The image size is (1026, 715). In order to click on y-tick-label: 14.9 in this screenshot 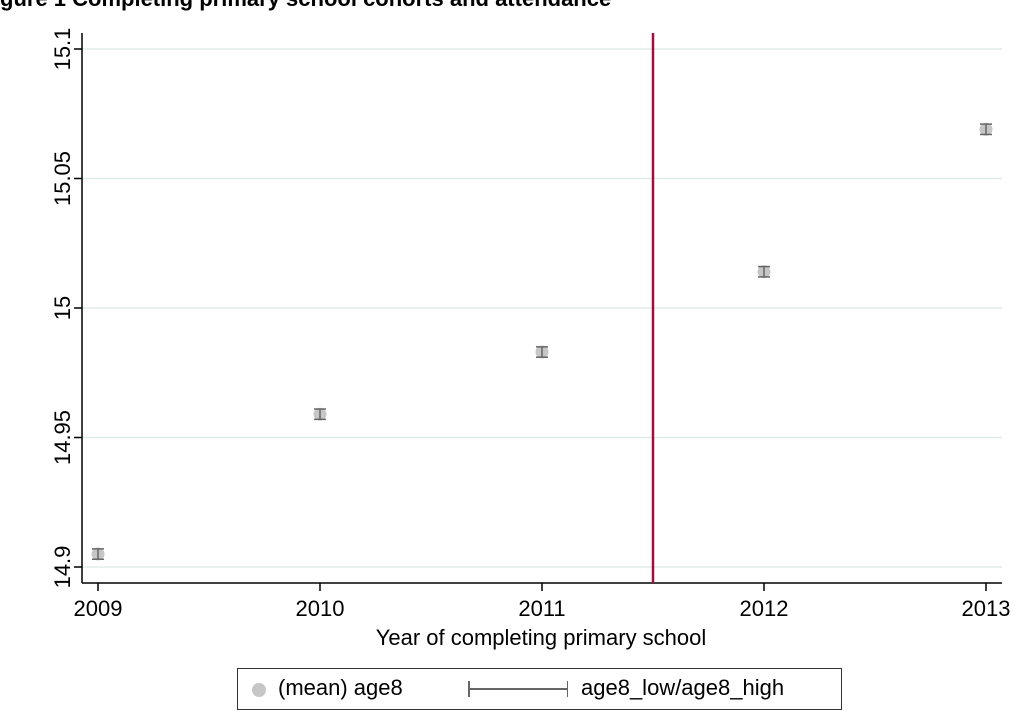, I will do `click(62, 567)`.